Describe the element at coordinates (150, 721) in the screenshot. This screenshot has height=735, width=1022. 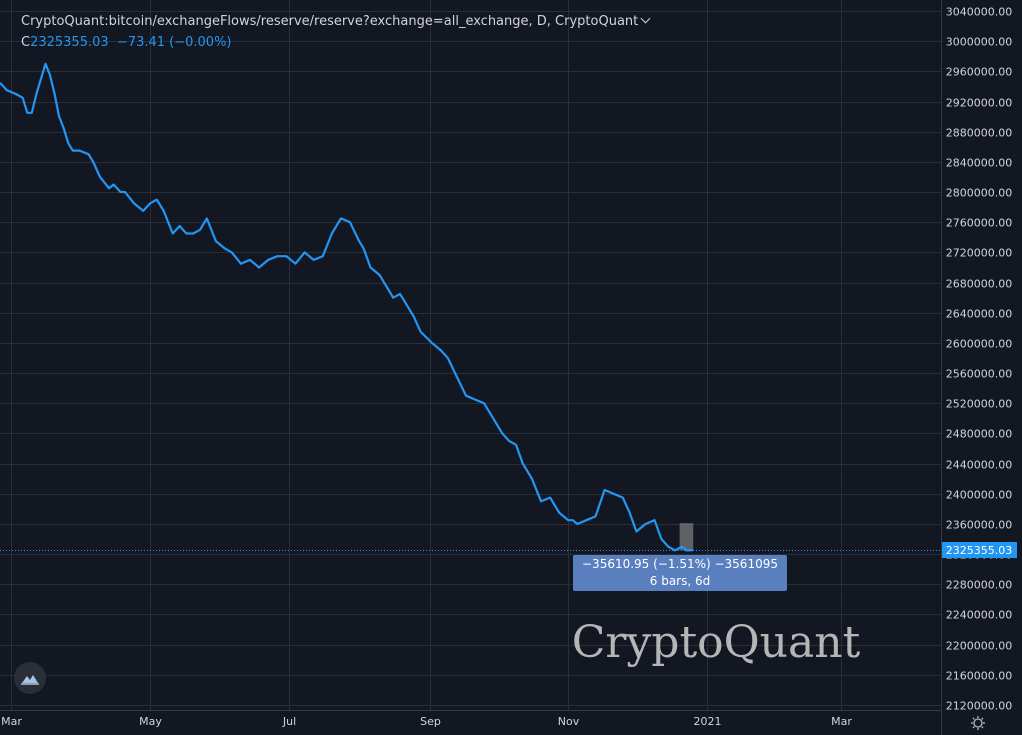
I see `x-tick-label: May` at that location.